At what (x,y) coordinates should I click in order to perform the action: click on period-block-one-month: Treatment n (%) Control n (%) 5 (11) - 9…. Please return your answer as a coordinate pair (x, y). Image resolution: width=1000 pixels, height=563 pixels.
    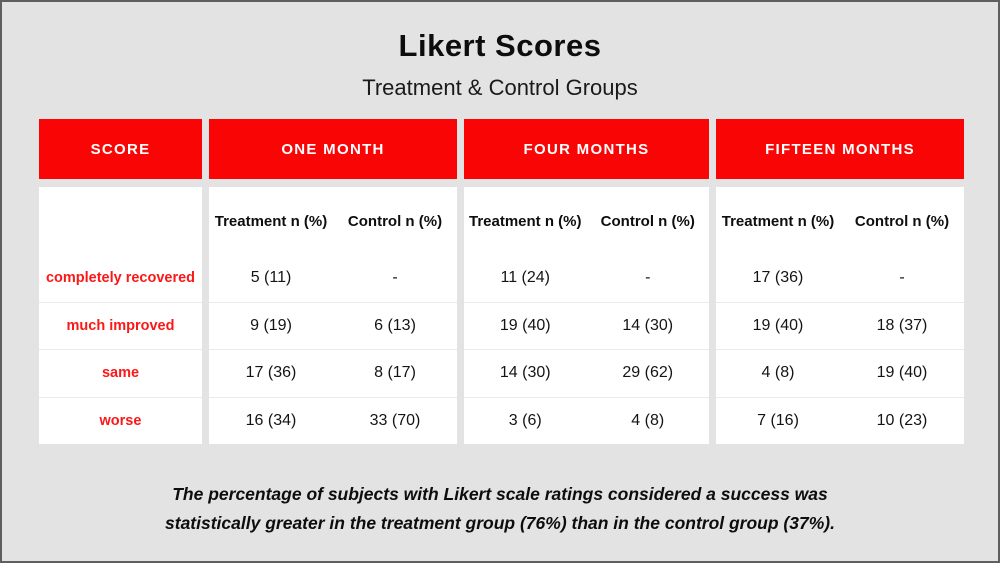
    Looking at the image, I should click on (333, 315).